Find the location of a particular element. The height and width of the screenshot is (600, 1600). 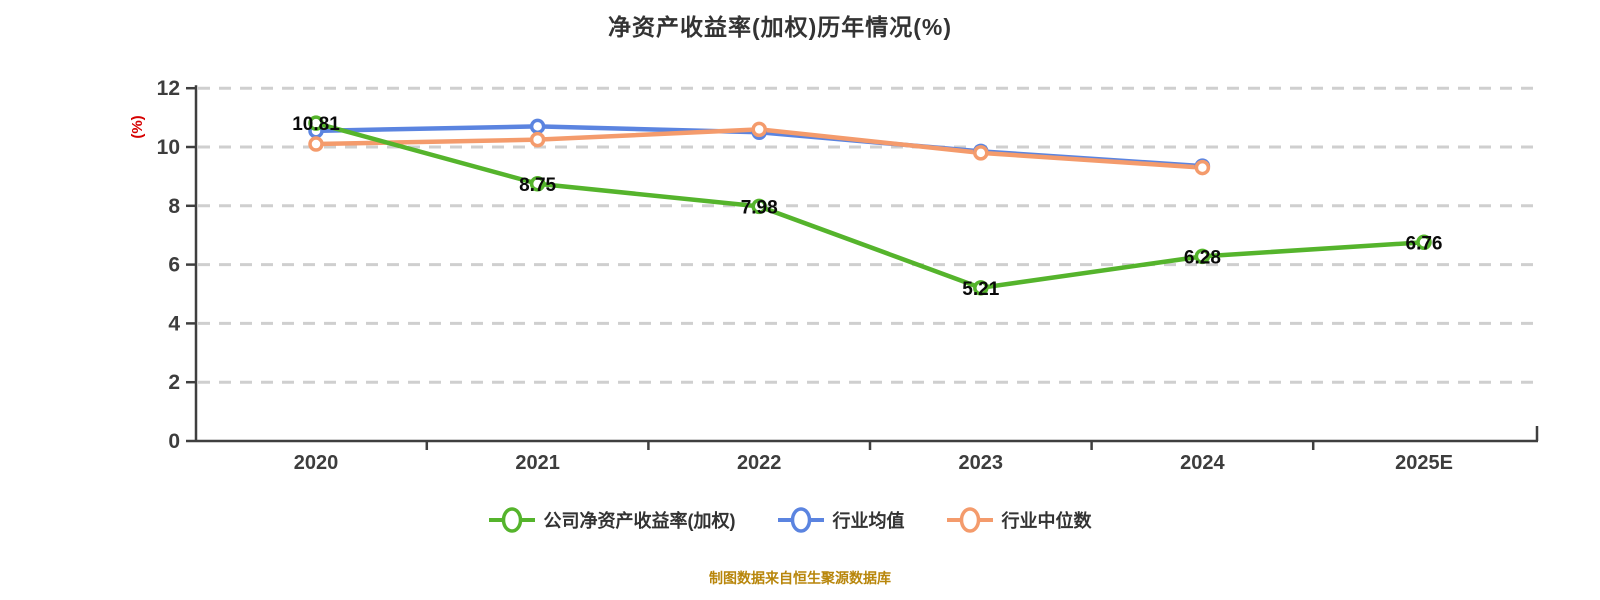

data-point-series0-2020 is located at coordinates (316, 123).